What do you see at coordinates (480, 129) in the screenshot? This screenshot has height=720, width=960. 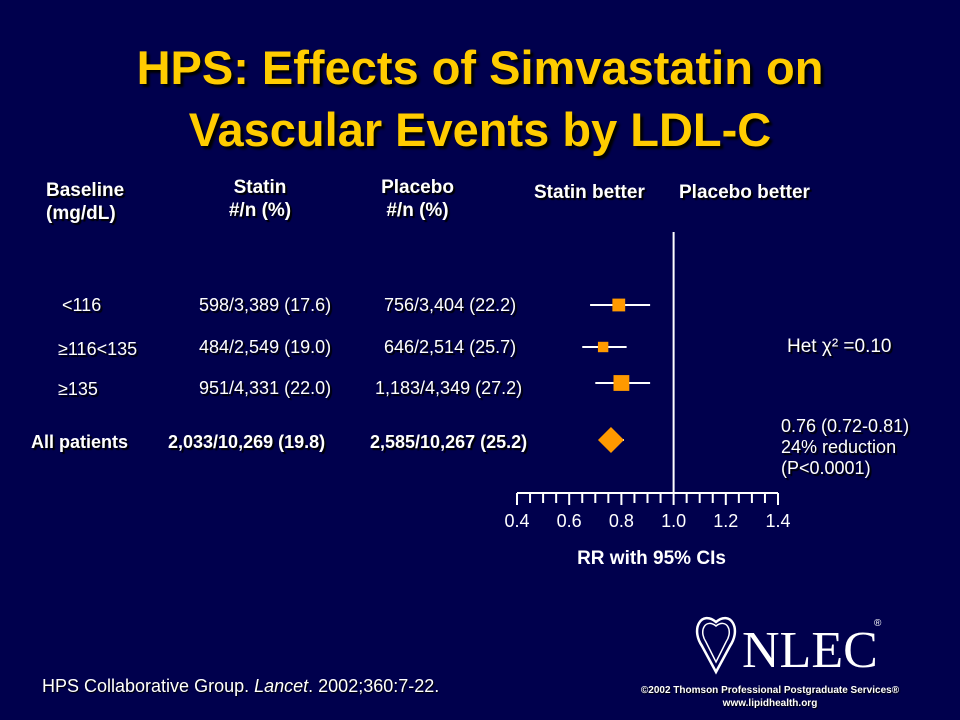 I see `title-line-2: Vascular Events by LDL-C` at bounding box center [480, 129].